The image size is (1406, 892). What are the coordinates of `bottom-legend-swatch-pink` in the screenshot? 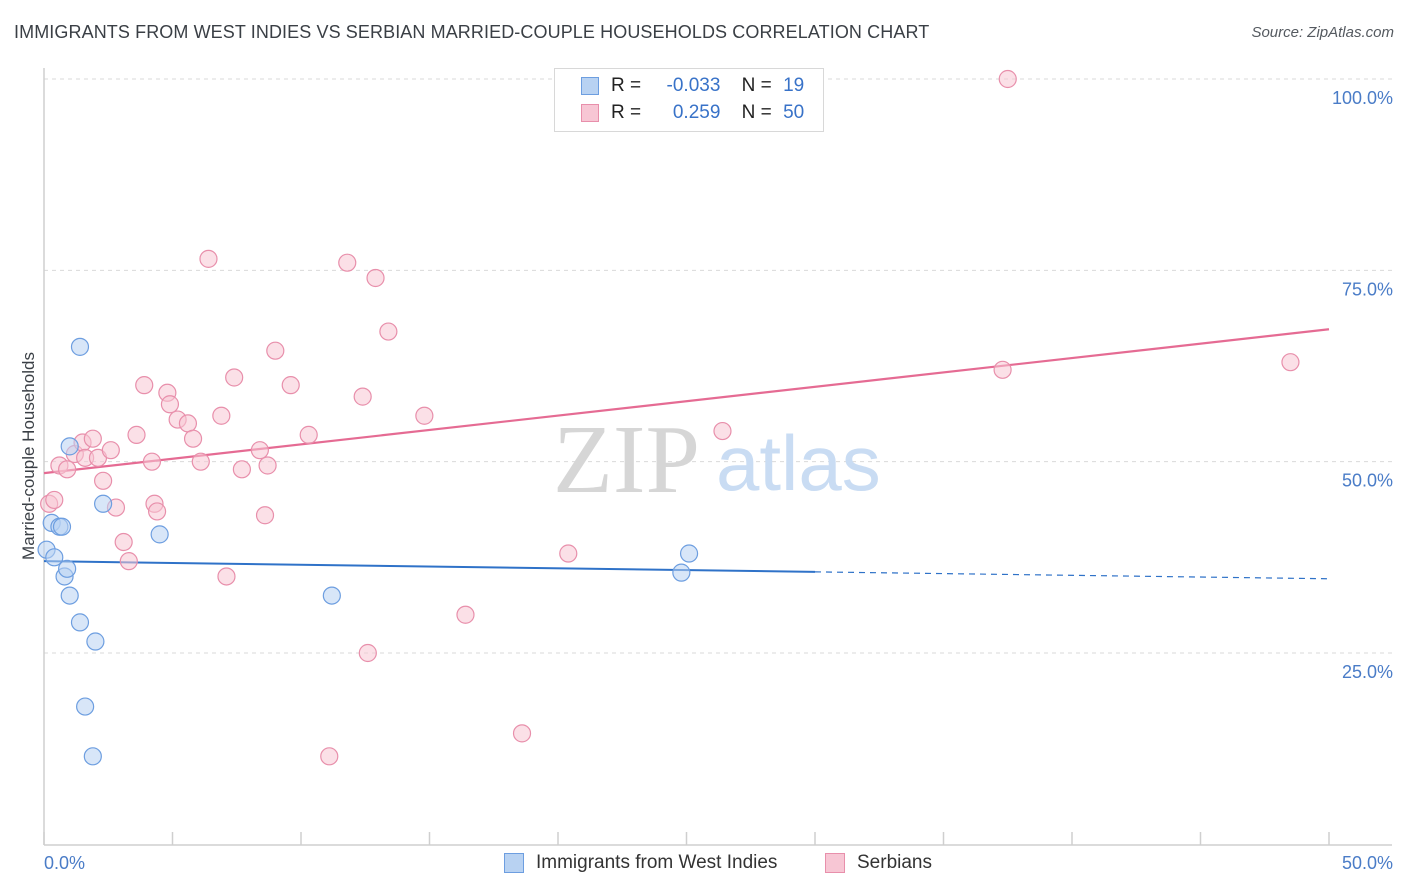 It's located at (835, 863).